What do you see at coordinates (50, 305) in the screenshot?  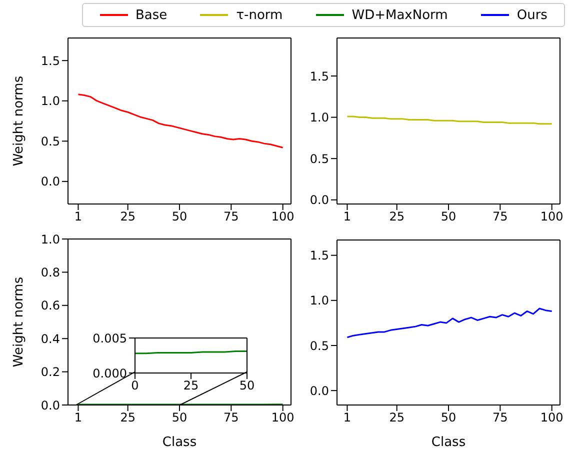 I see `y-tick-label: 0.6` at bounding box center [50, 305].